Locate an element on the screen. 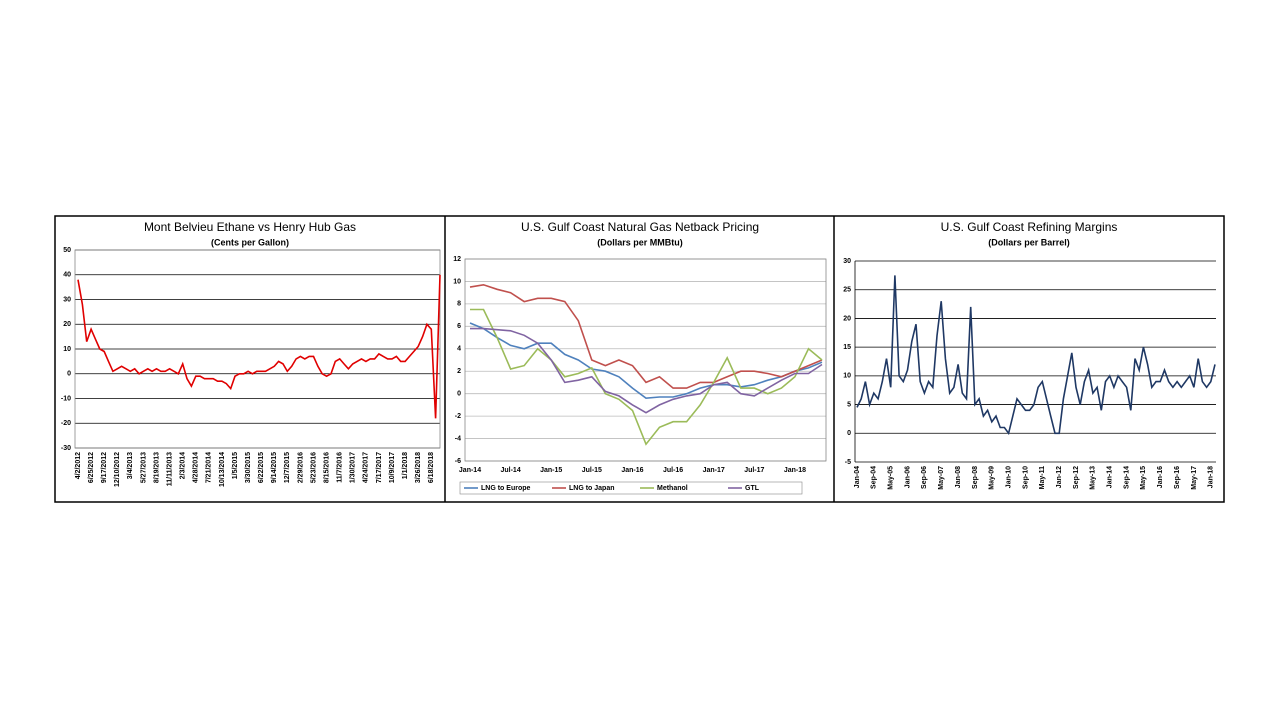 This screenshot has width=1280, height=720. x-tick-label: 6/18/2018 is located at coordinates (431, 467).